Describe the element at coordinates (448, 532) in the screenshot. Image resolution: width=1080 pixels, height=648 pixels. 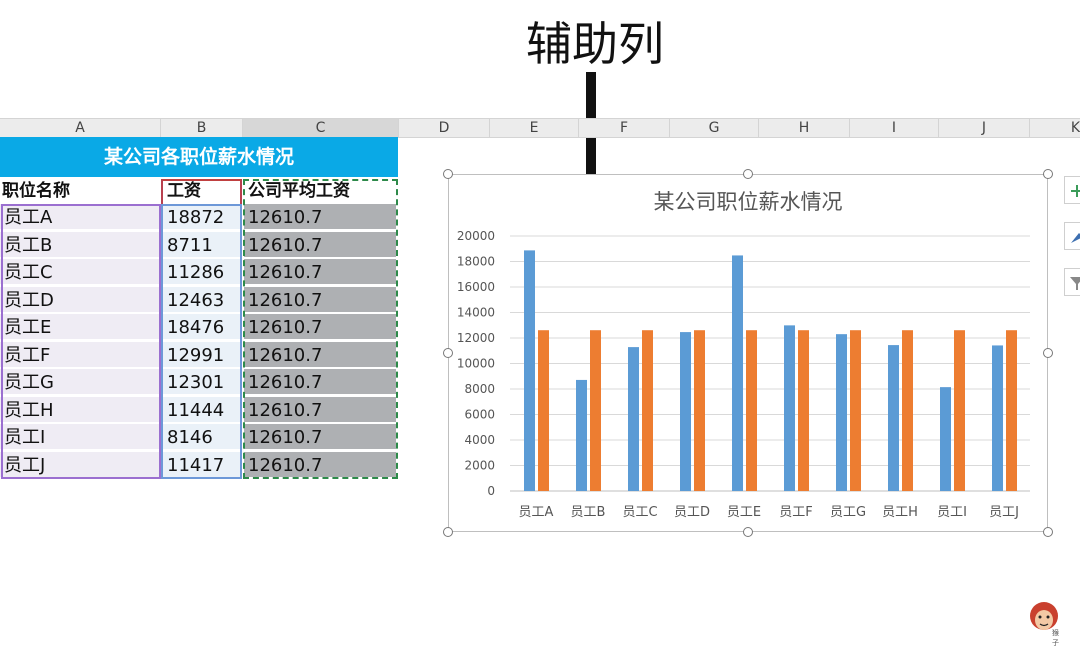
I see `resize-handle-bottom-left` at that location.